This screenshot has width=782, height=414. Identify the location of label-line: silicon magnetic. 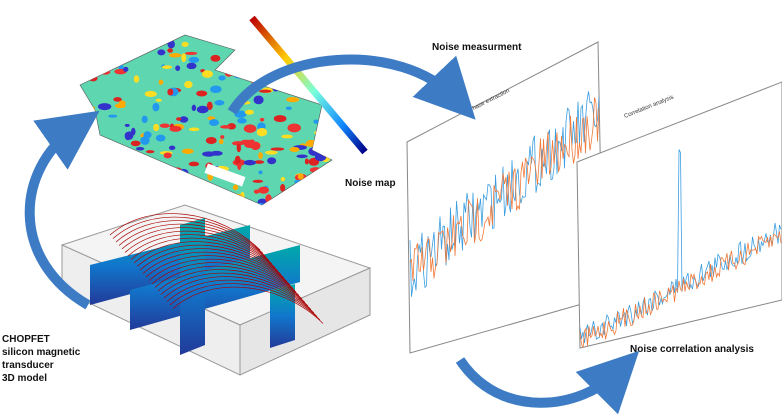
(41, 352).